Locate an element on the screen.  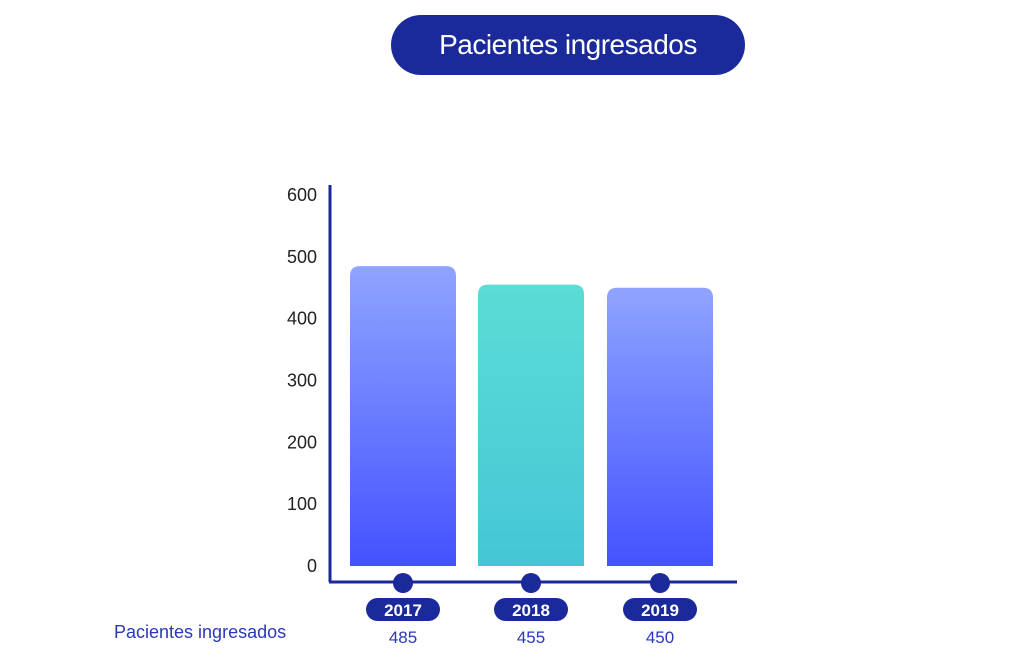
series-label: Pacientes ingresados is located at coordinates (200, 632).